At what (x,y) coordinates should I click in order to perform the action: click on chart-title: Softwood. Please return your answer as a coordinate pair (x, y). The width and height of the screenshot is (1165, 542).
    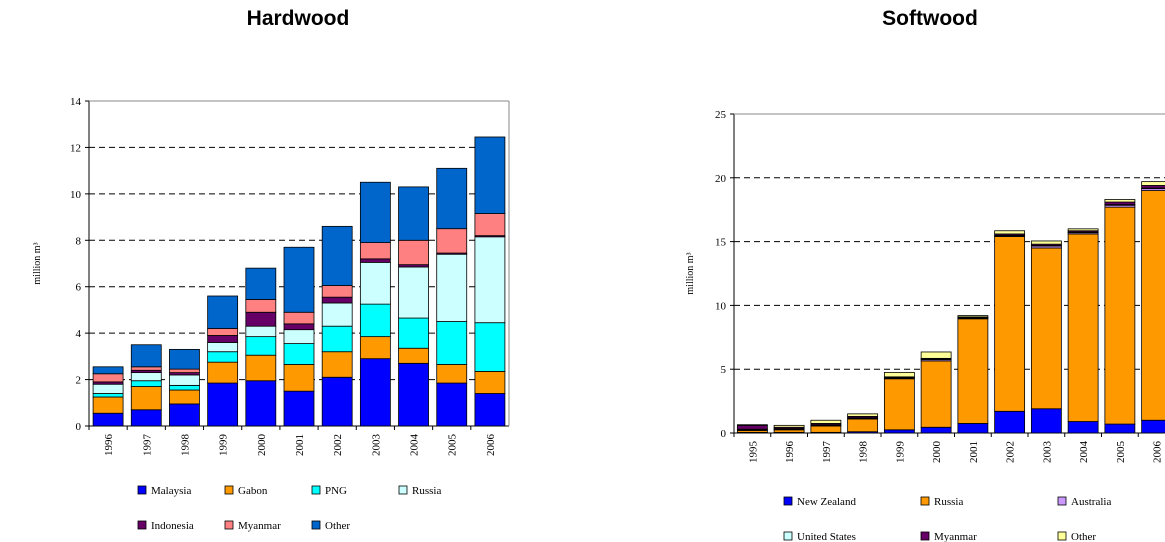
    Looking at the image, I should click on (930, 18).